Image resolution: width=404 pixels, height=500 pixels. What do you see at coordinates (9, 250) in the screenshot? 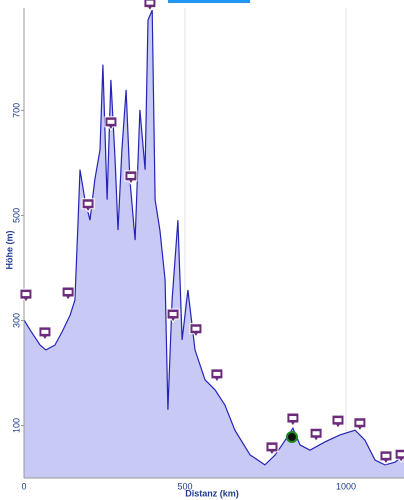
I see `y-axis-label: Höhe (m)` at bounding box center [9, 250].